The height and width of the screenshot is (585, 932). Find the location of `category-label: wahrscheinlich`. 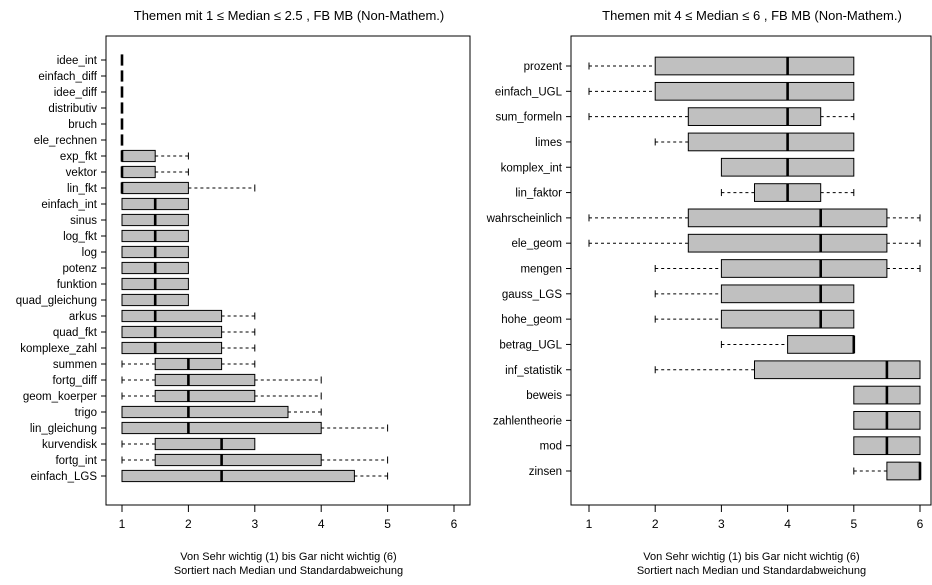

category-label: wahrscheinlich is located at coordinates (524, 219).